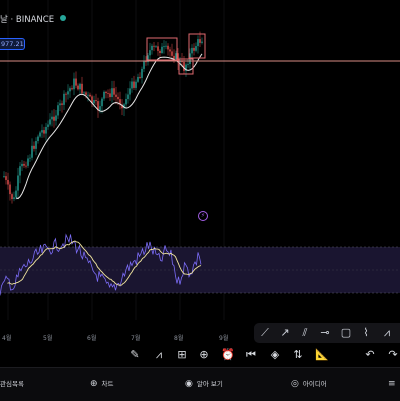 This screenshot has height=401, width=400. Describe the element at coordinates (209, 384) in the screenshot. I see `nav-explore-label: 알아 보기` at that location.